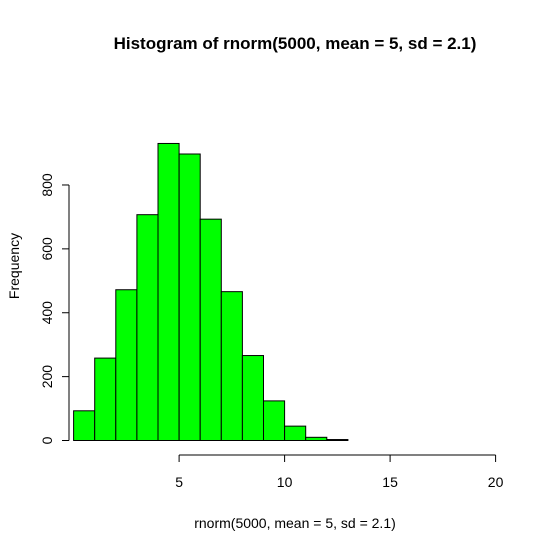  Describe the element at coordinates (47, 249) in the screenshot. I see `y-tick-label: 600` at that location.